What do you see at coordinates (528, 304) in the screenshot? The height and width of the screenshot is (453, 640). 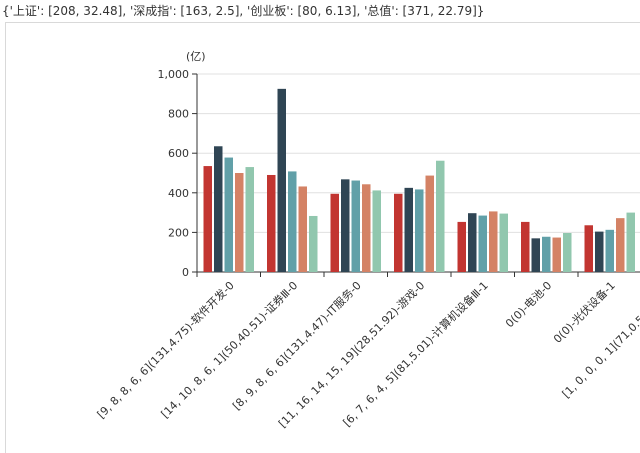 I see `x-category-label: 0(0)-电池-0` at bounding box center [528, 304].